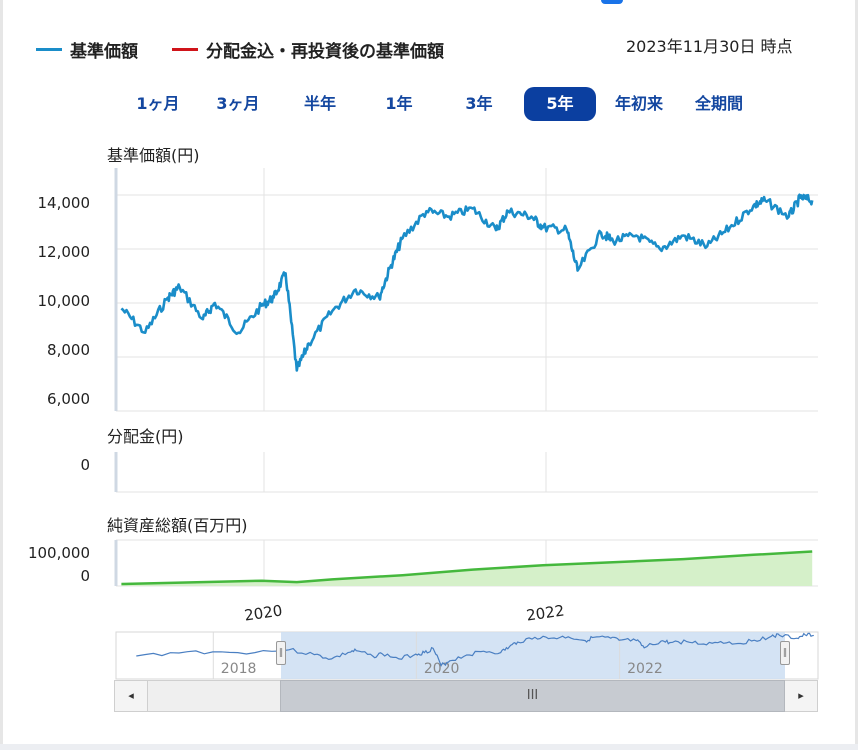 Image resolution: width=858 pixels, height=750 pixels. I want to click on net-assets-area-fill, so click(467, 568).